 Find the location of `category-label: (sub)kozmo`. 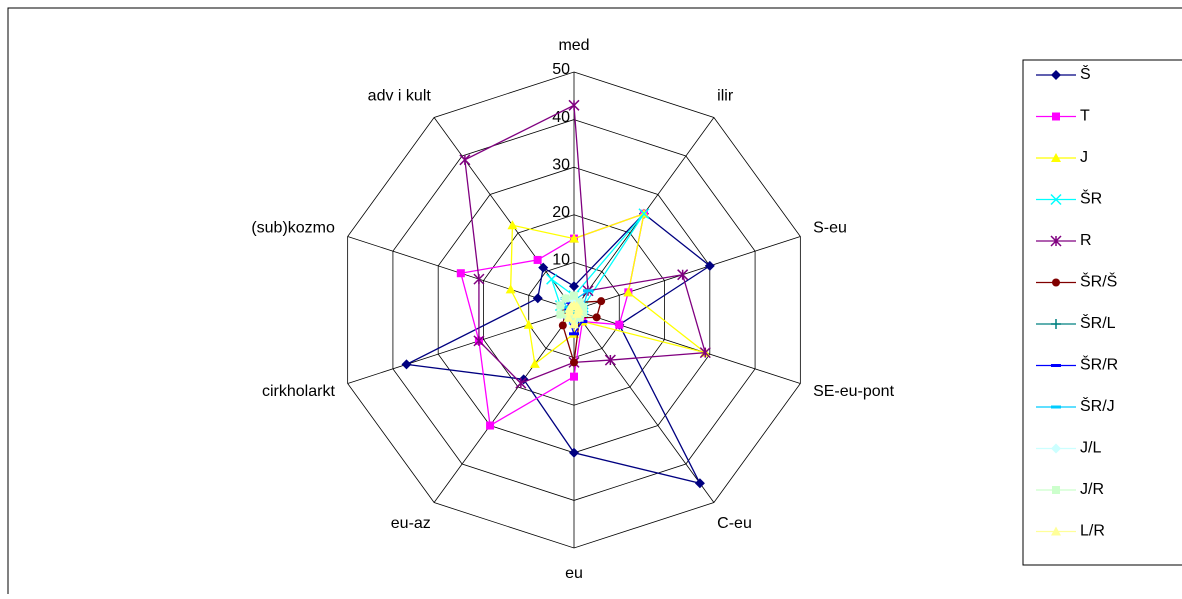

category-label: (sub)kozmo is located at coordinates (293, 228).